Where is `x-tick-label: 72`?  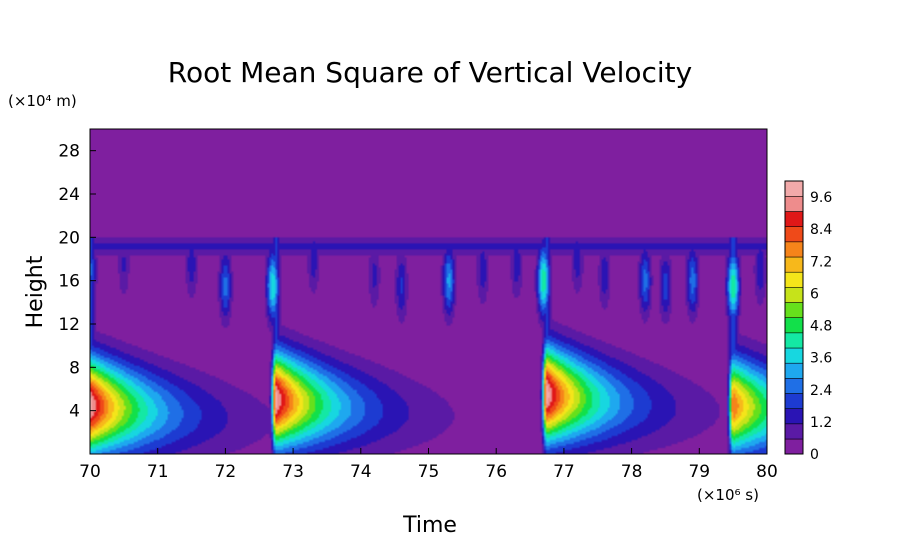
x-tick-label: 72 is located at coordinates (226, 472).